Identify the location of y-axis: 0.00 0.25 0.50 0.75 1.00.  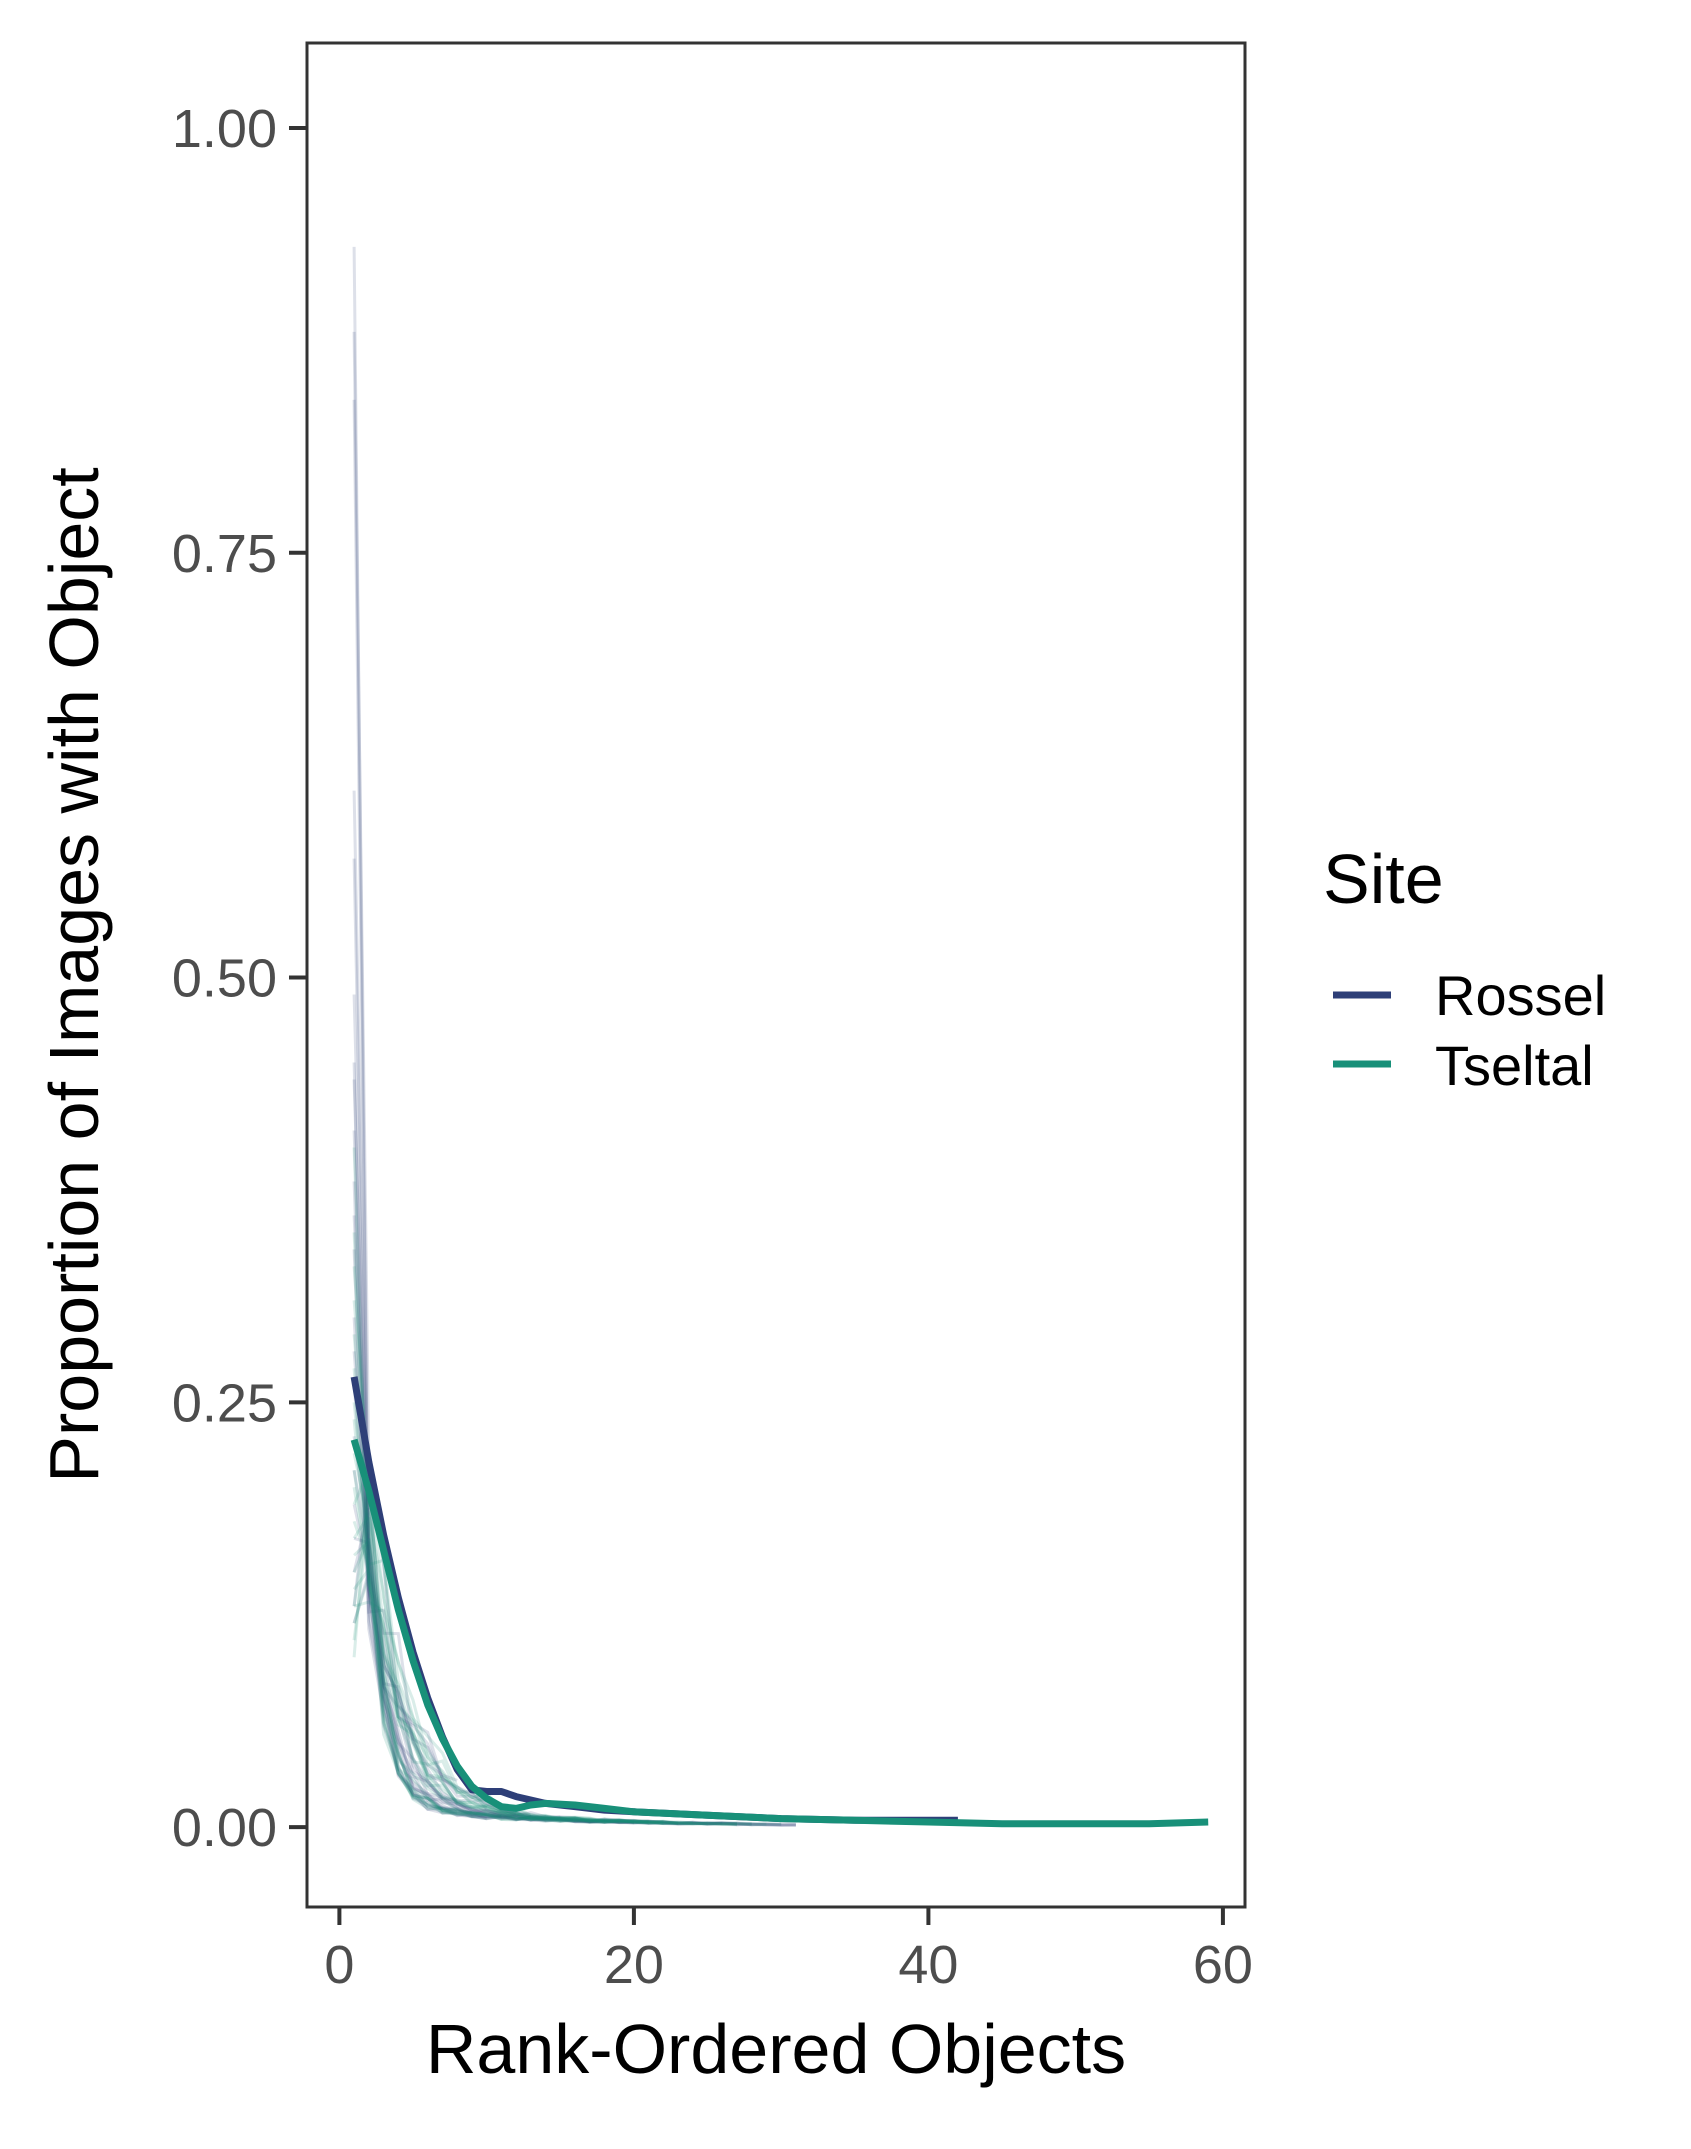
(239, 978).